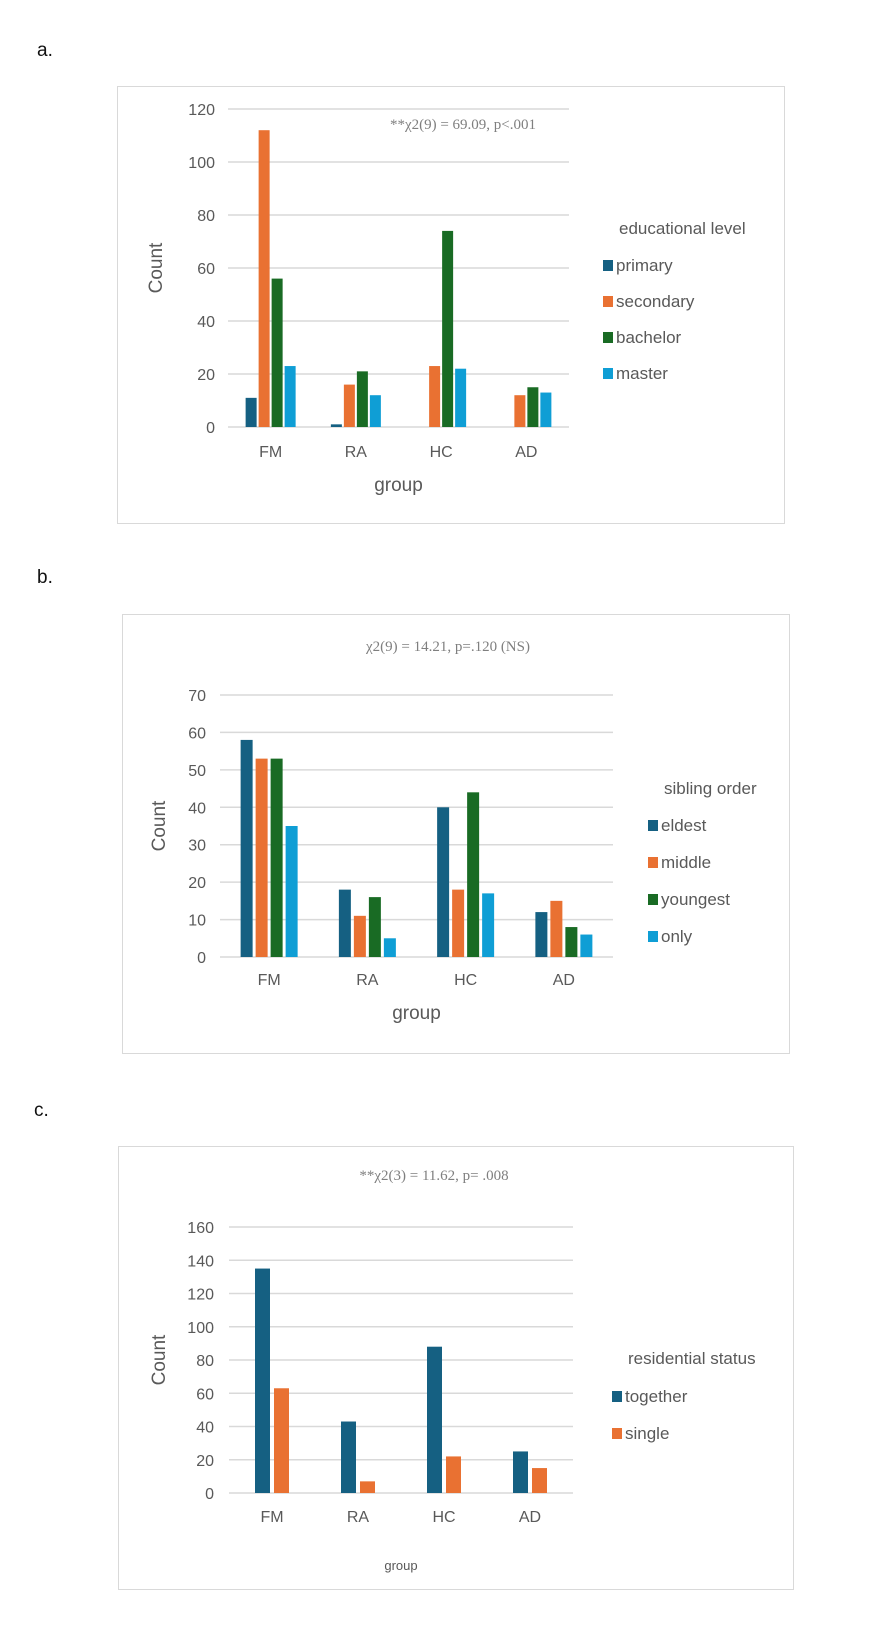 The image size is (891, 1636). I want to click on chart-b-bar-fm-middle, so click(261, 857).